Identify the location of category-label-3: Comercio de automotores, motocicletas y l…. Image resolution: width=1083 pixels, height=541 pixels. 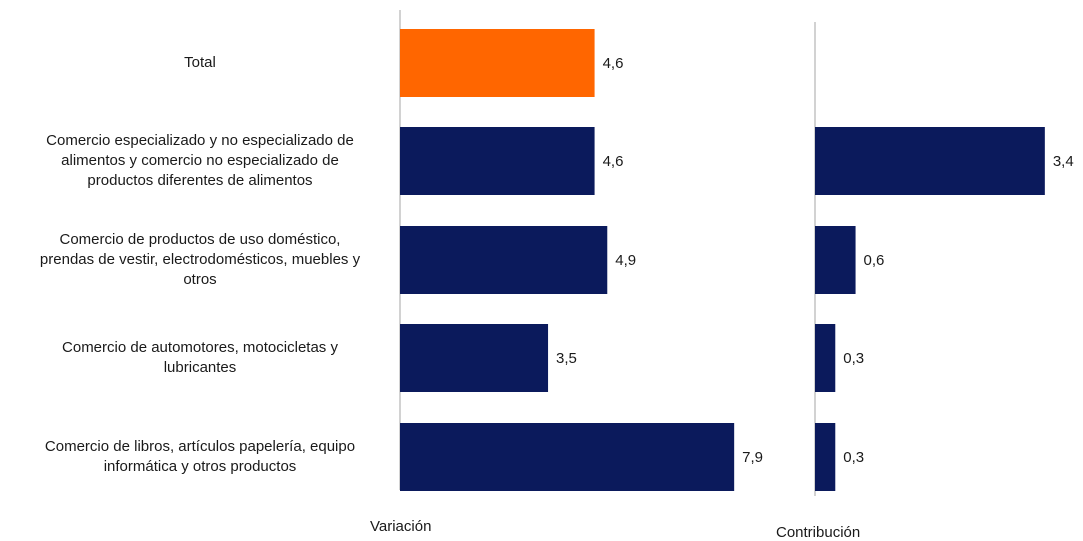
(200, 358).